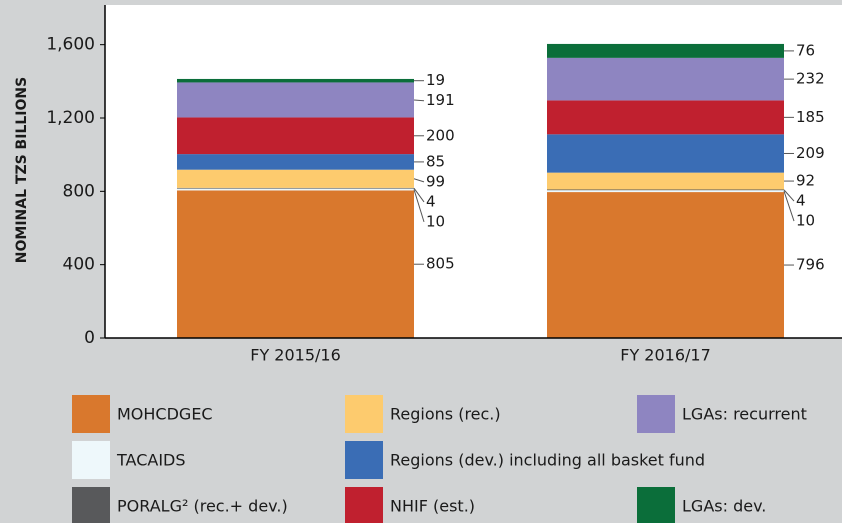  Describe the element at coordinates (445, 414) in the screenshot. I see `legend-label: Regions (rec.)` at that location.